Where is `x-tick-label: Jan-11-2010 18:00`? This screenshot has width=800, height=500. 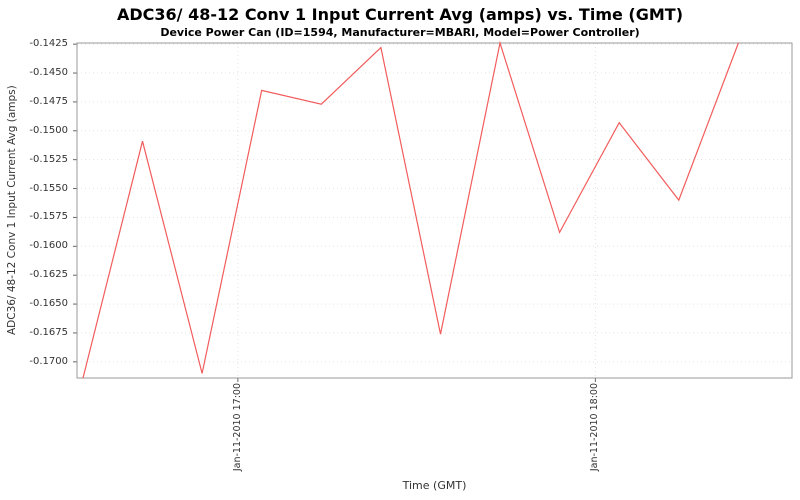 x-tick-label: Jan-11-2010 18:00 is located at coordinates (595, 427).